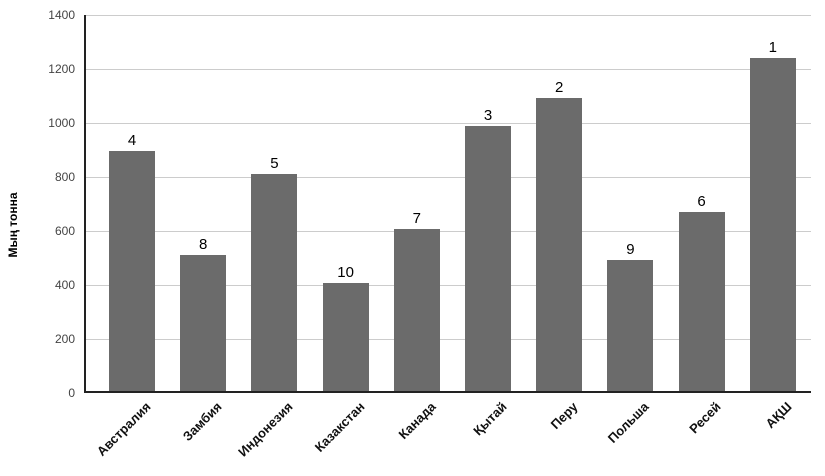  I want to click on y-axis-tick: 400, so click(64, 285).